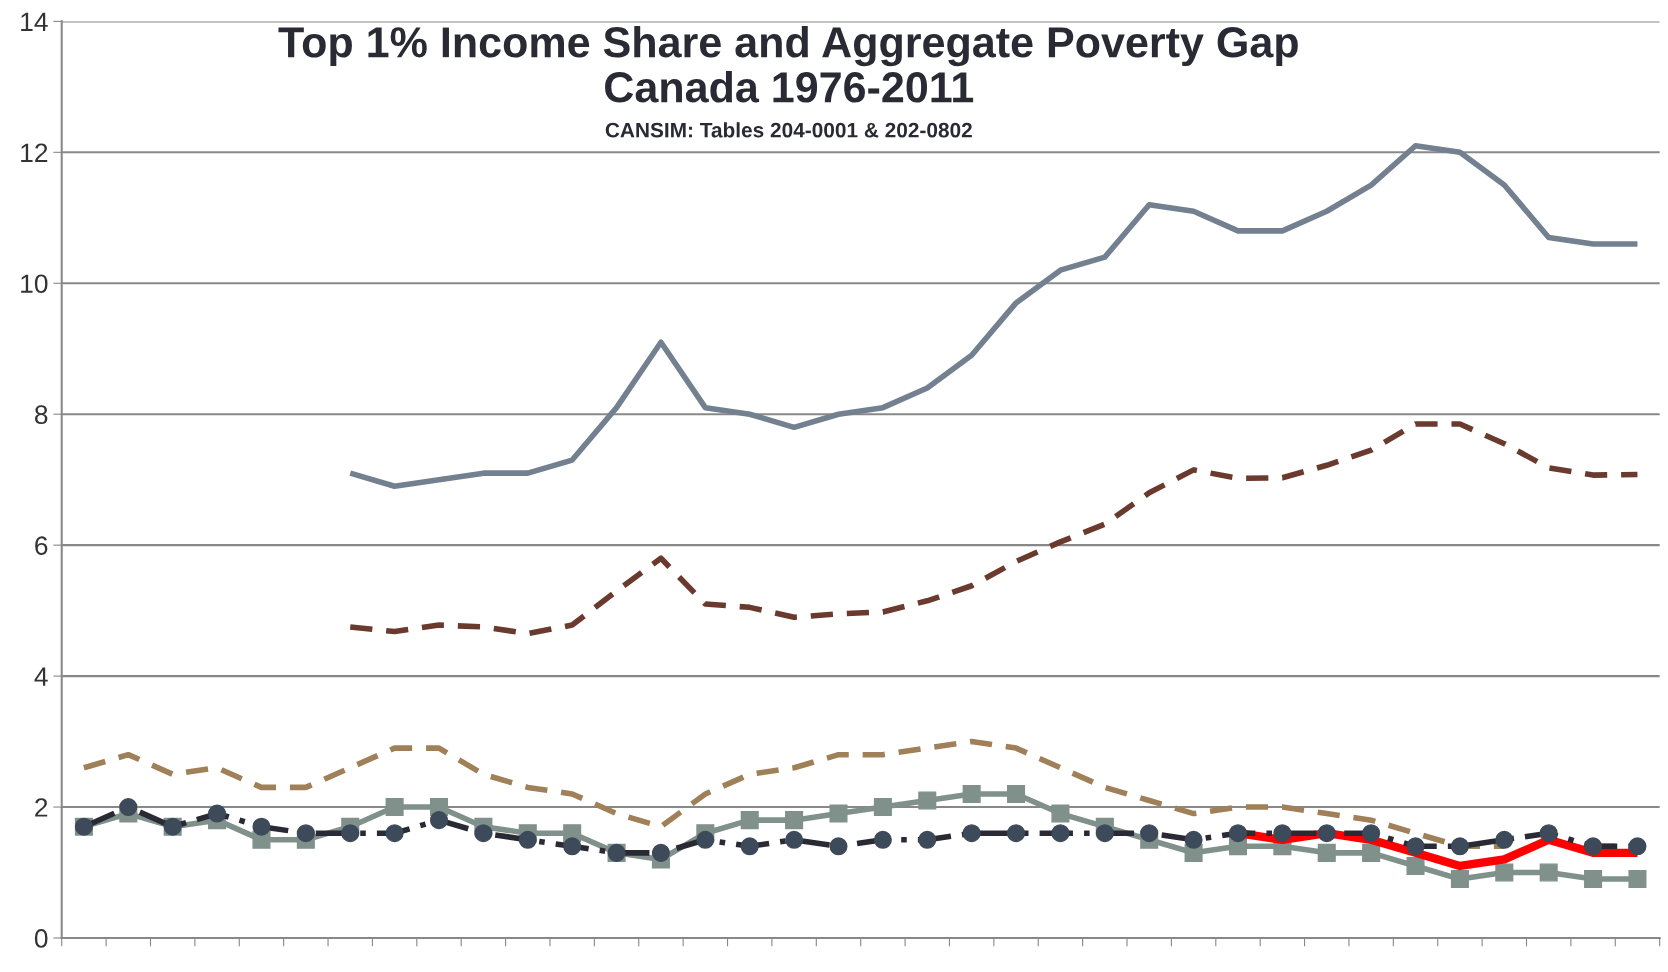  I want to click on y-tick-label: 14, so click(34, 21).